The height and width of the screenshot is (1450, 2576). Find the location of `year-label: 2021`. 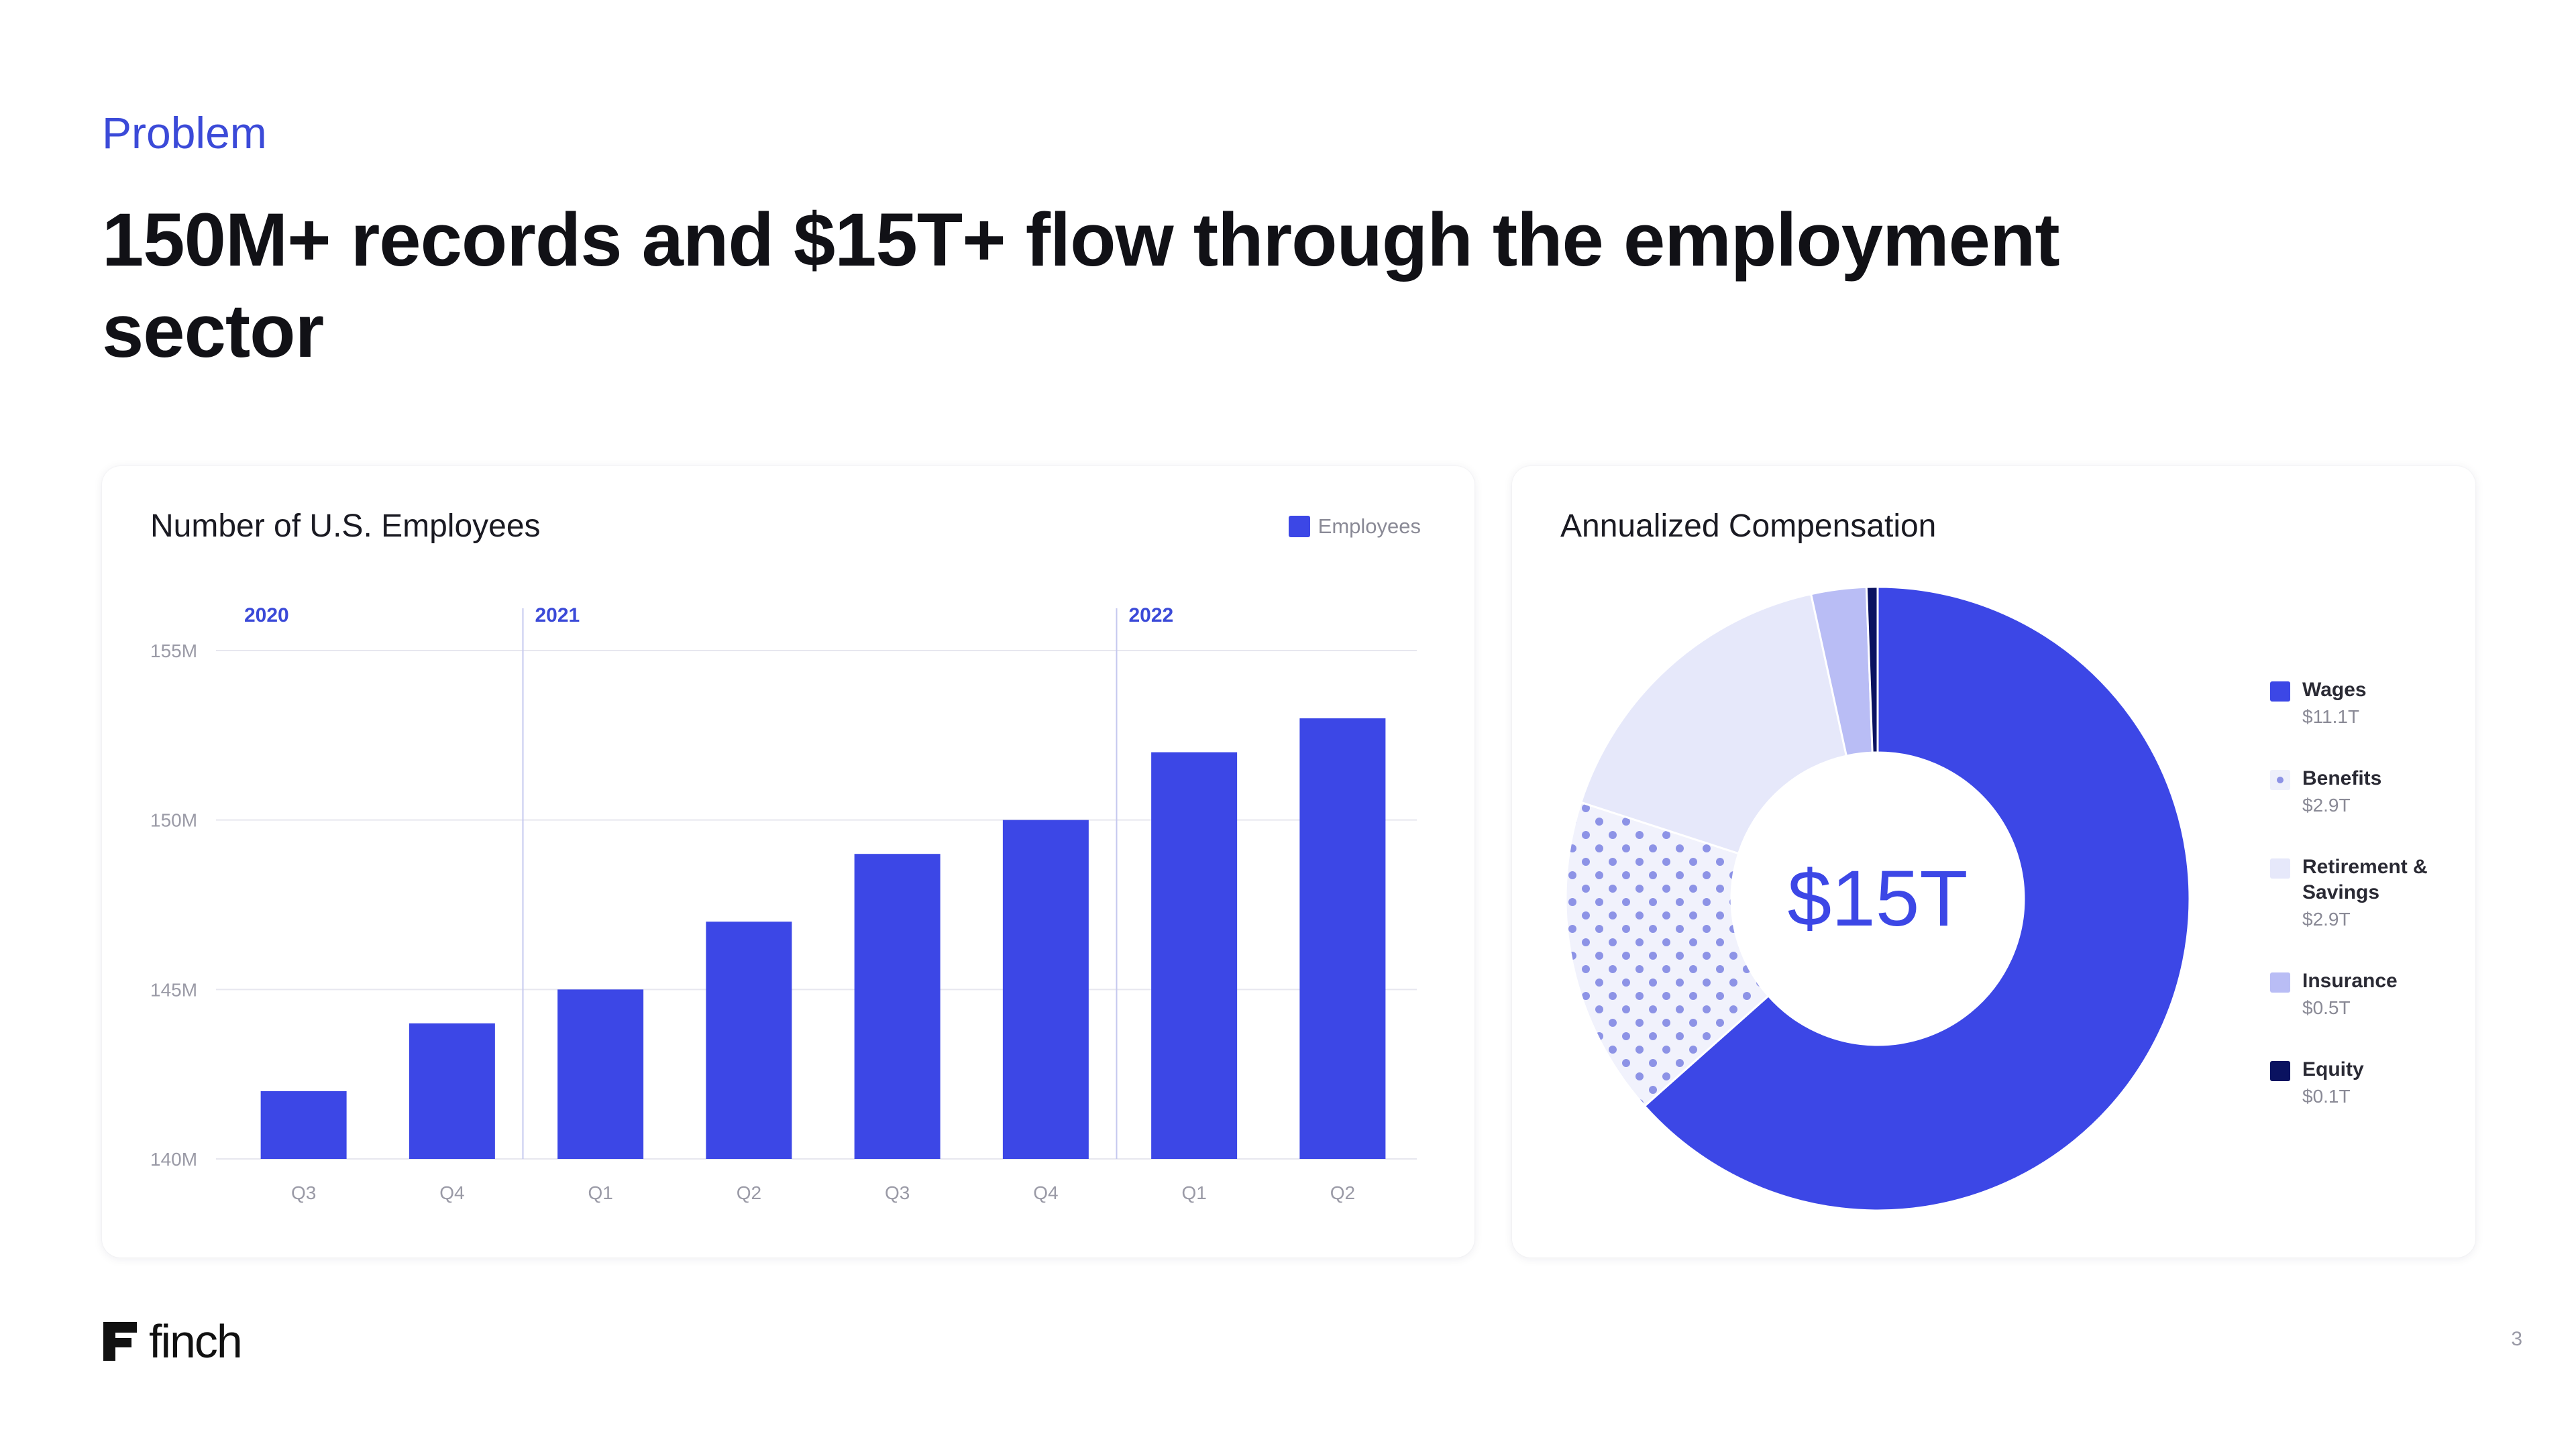

year-label: 2021 is located at coordinates (557, 615).